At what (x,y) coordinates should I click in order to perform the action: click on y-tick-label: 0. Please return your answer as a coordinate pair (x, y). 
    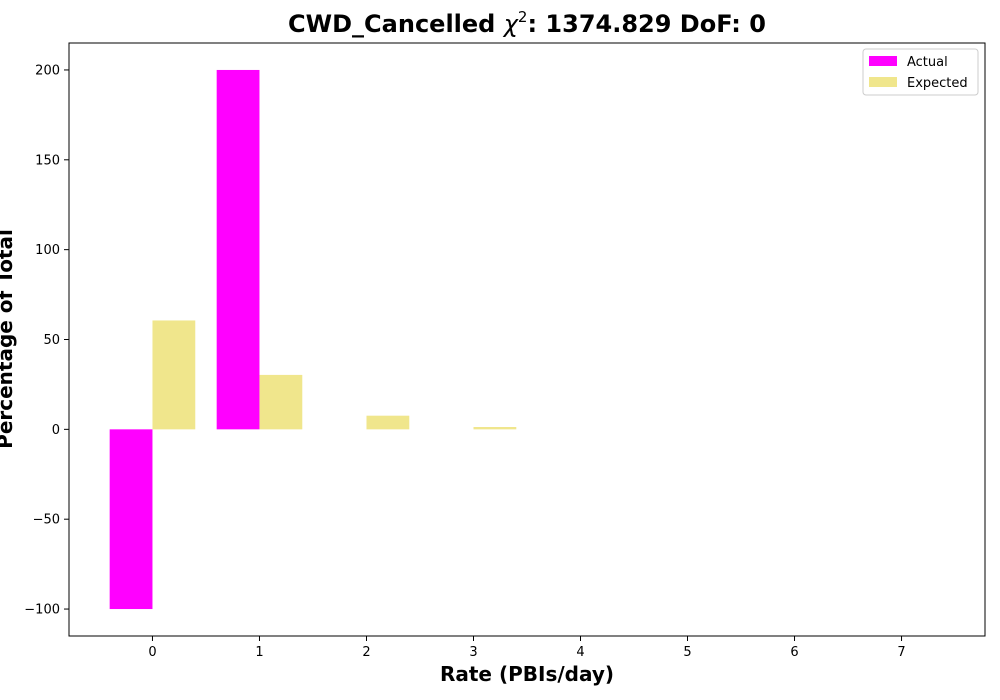
    Looking at the image, I should click on (56, 430).